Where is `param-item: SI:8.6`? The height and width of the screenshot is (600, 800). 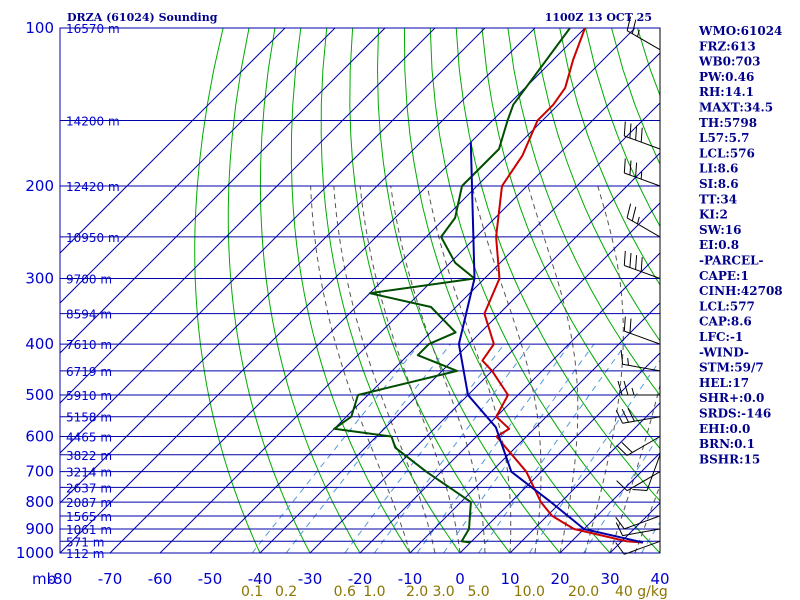 param-item: SI:8.6 is located at coordinates (719, 184).